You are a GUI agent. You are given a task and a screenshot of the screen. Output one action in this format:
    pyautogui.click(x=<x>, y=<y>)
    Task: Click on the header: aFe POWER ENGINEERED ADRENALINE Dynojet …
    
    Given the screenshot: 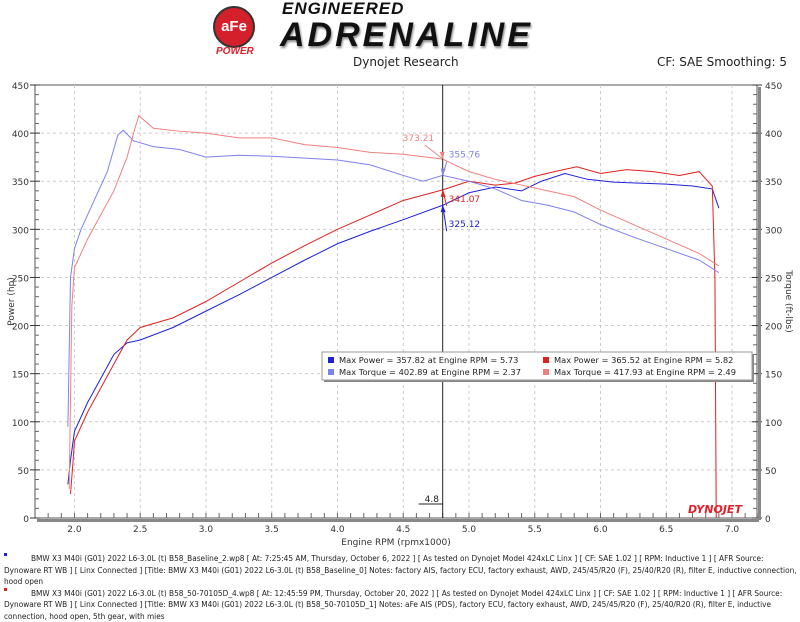 What is the action you would take?
    pyautogui.click(x=400, y=37)
    